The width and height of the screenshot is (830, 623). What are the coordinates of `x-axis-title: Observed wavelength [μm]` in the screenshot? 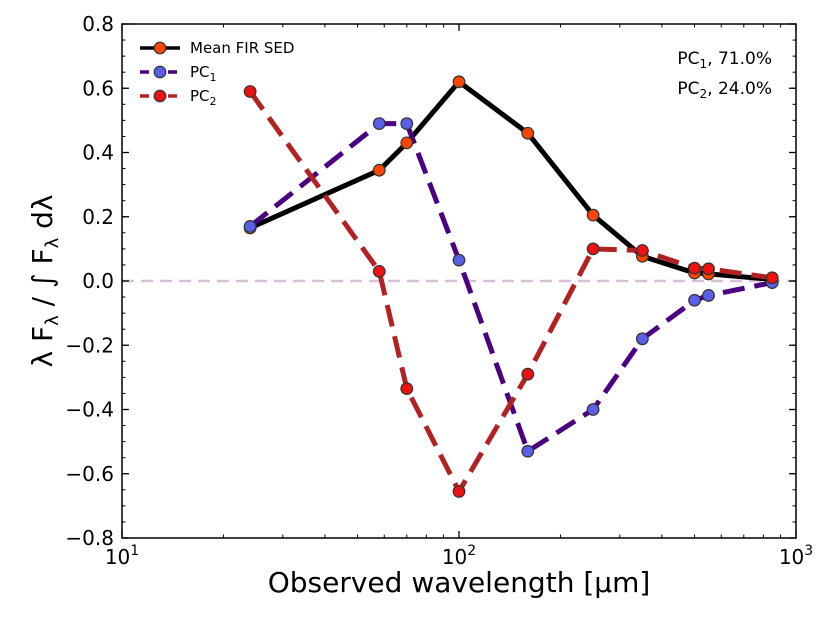 It's located at (459, 582).